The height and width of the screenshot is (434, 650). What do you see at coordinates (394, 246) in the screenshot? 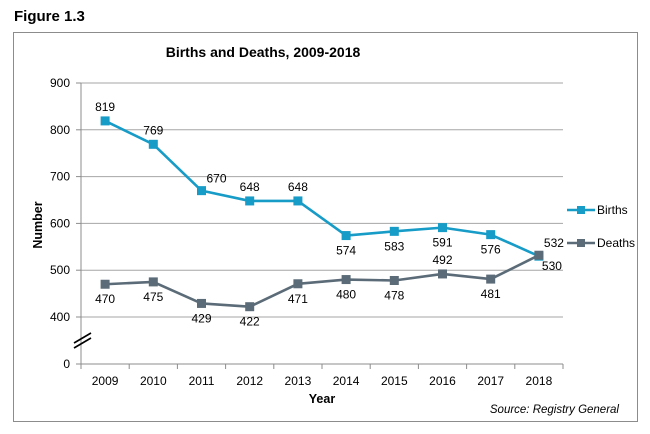
I see `data-label-births: 583` at bounding box center [394, 246].